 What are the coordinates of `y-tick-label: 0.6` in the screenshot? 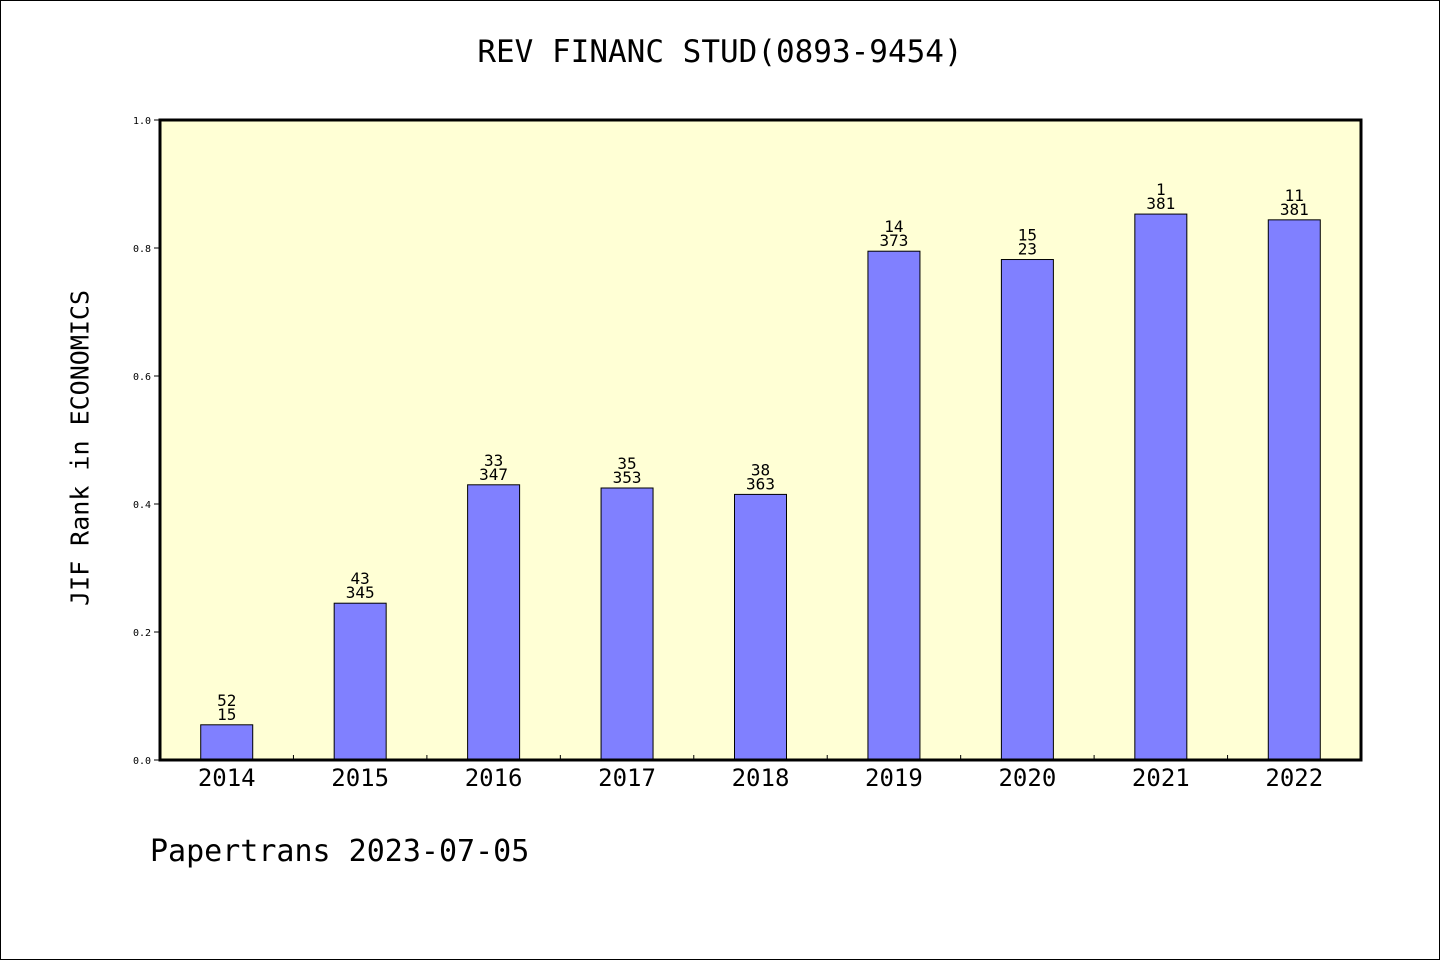 It's located at (142, 377).